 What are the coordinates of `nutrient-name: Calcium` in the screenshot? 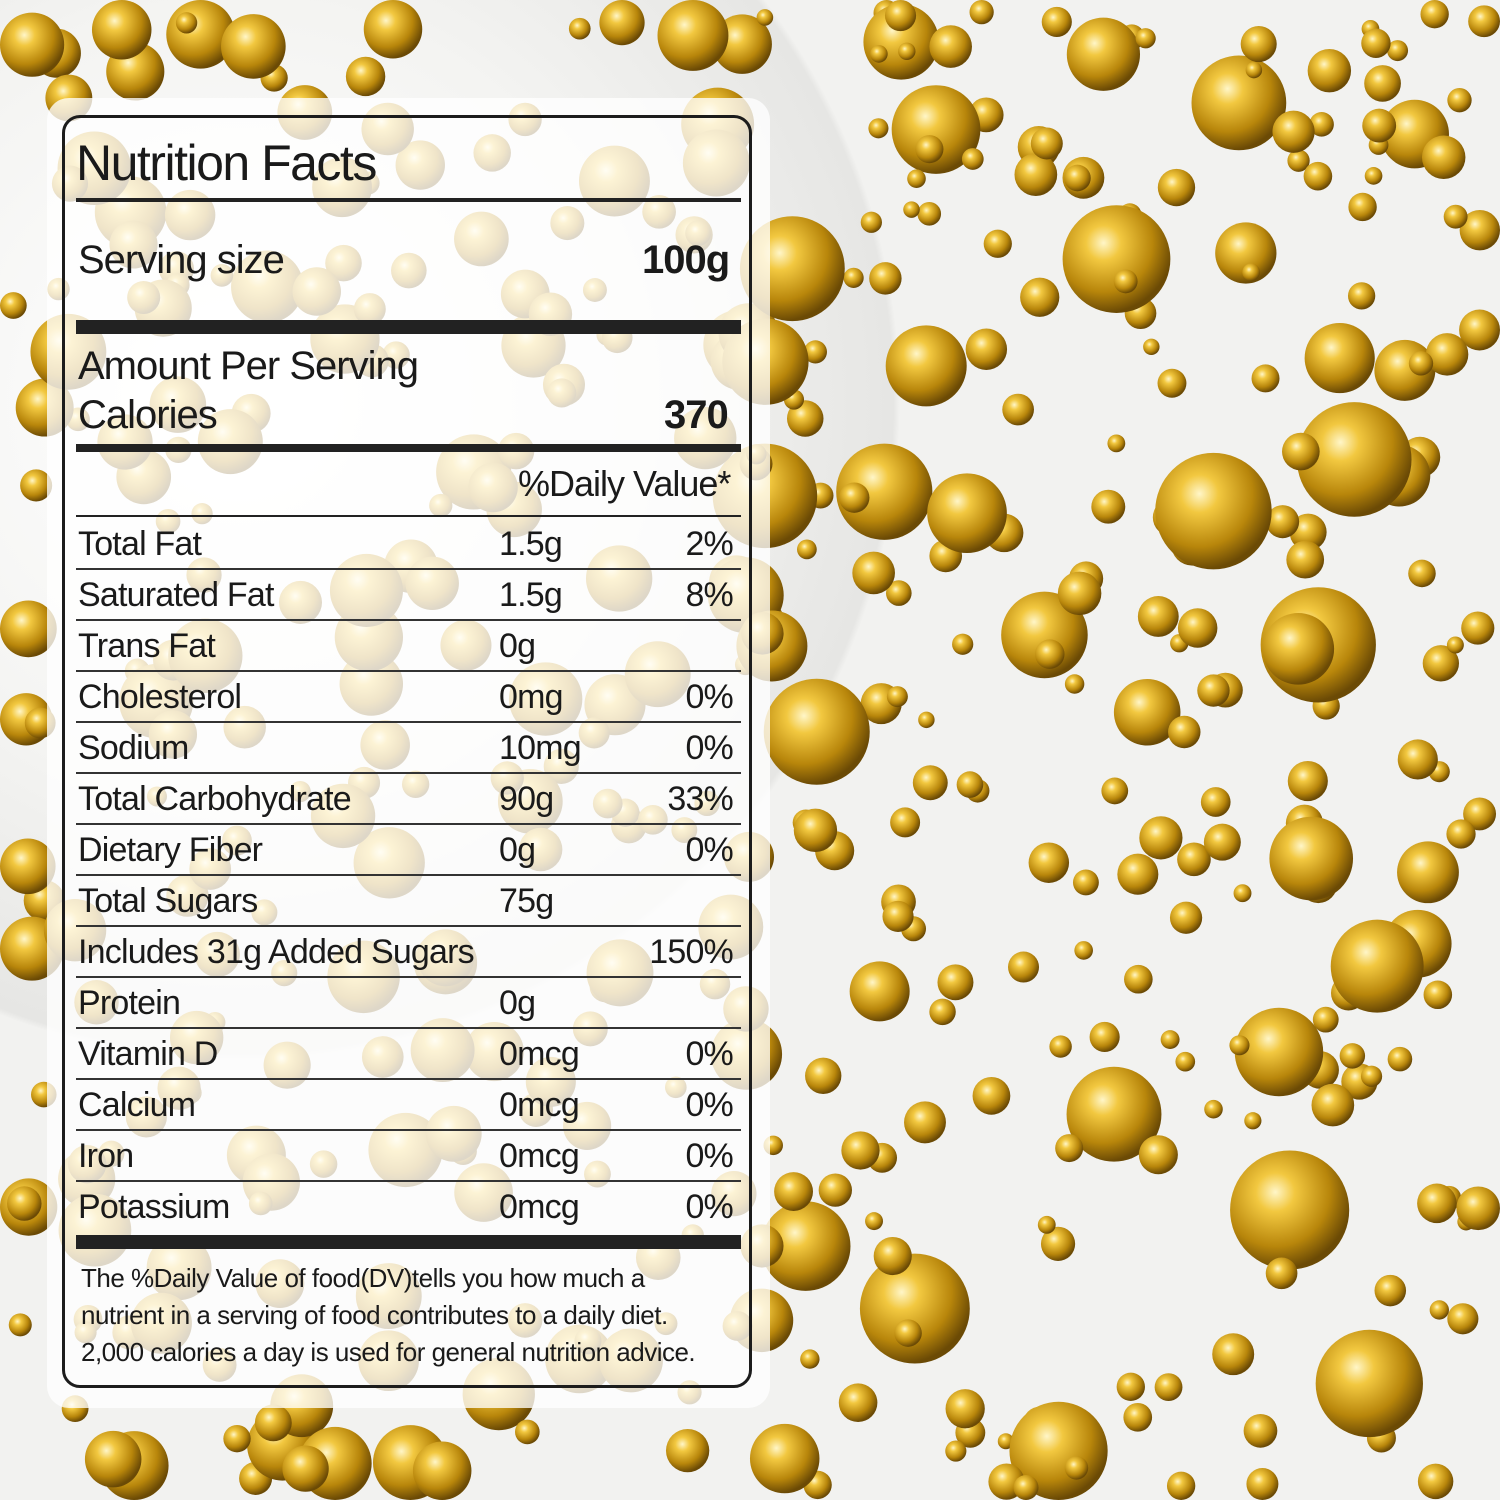 It's located at (137, 1105).